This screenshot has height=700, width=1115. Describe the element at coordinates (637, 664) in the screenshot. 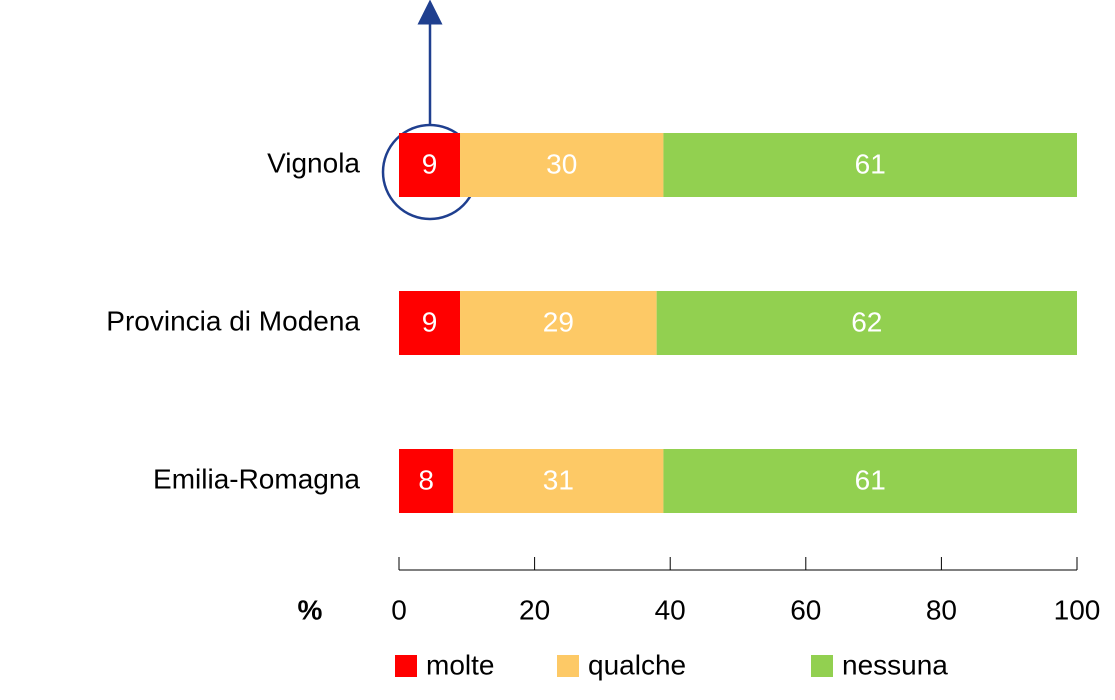

I see `legend-label: qualche` at that location.